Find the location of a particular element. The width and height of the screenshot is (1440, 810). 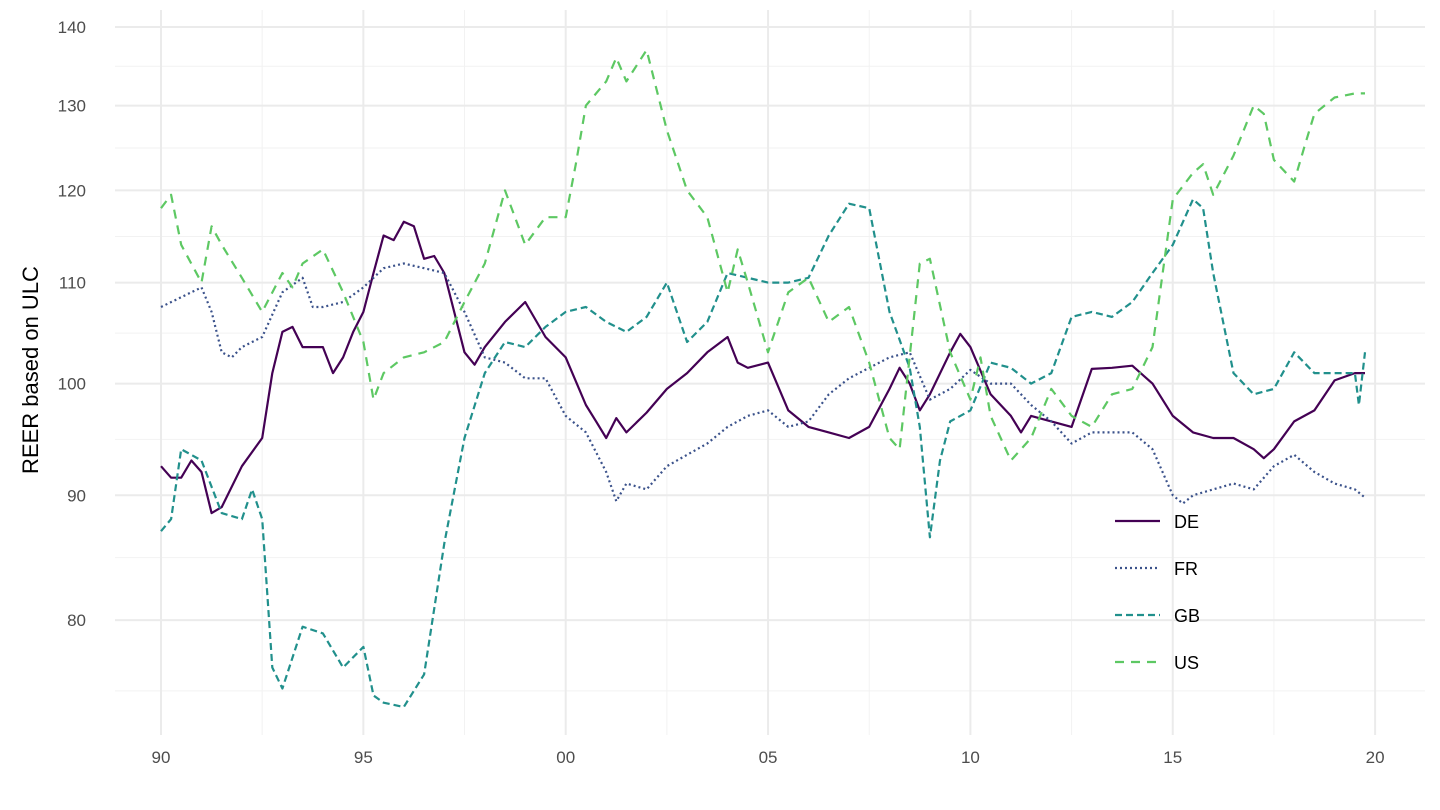

y-tick-label: 120 is located at coordinates (72, 190).